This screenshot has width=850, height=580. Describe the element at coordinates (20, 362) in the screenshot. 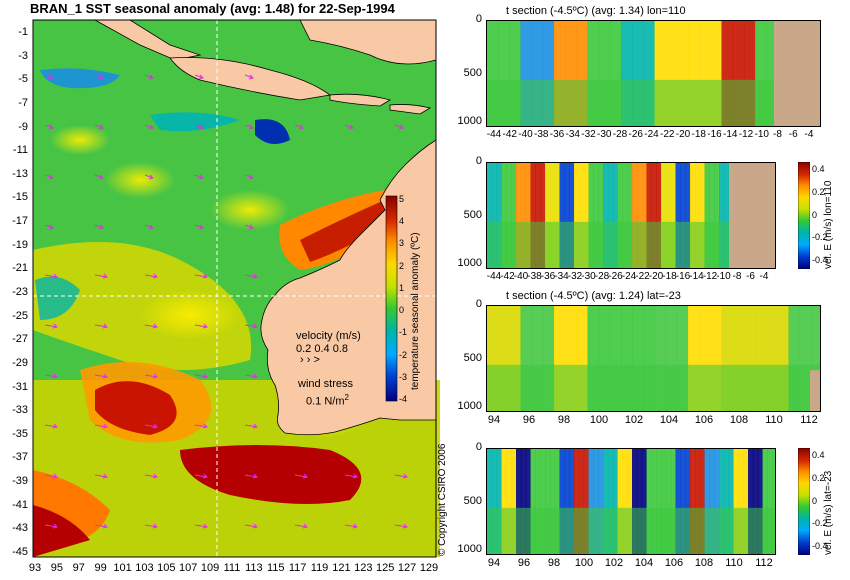

I see `lat-tick-label: -29` at that location.